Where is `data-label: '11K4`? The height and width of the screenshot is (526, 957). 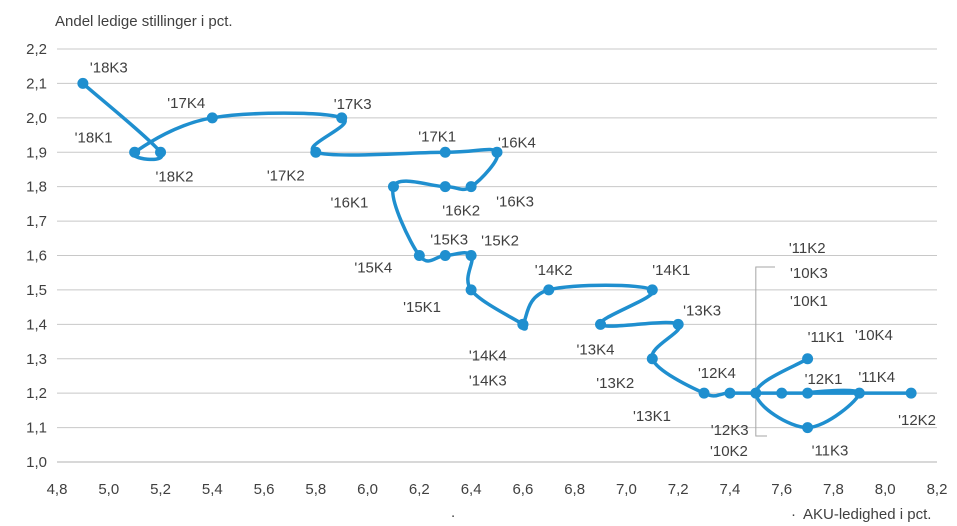 data-label: '11K4 is located at coordinates (876, 377).